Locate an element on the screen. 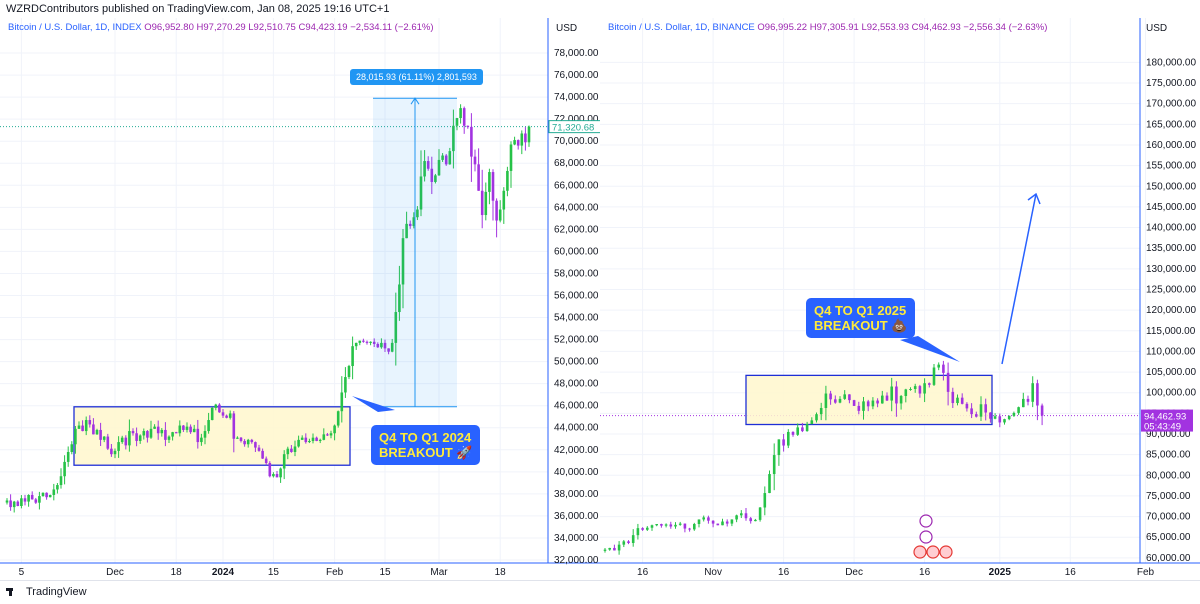  y-tick-label: 180,000.00 is located at coordinates (1171, 62).